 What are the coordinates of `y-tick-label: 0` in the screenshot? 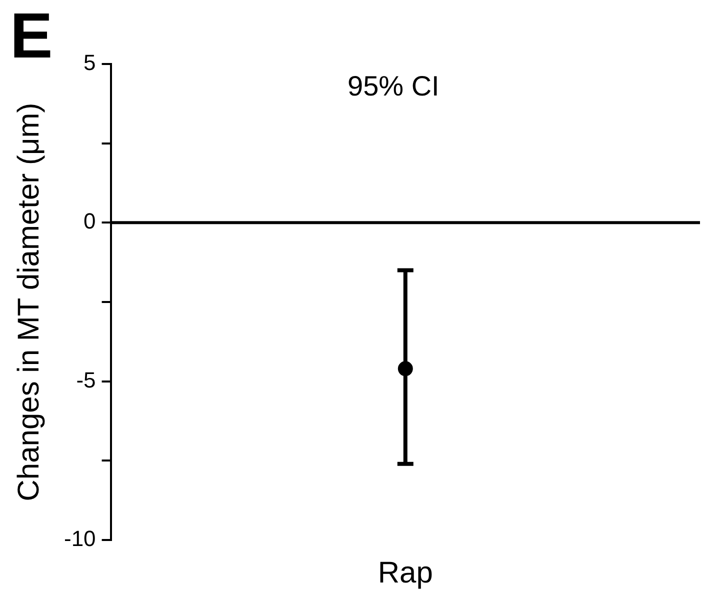 It's located at (90, 221).